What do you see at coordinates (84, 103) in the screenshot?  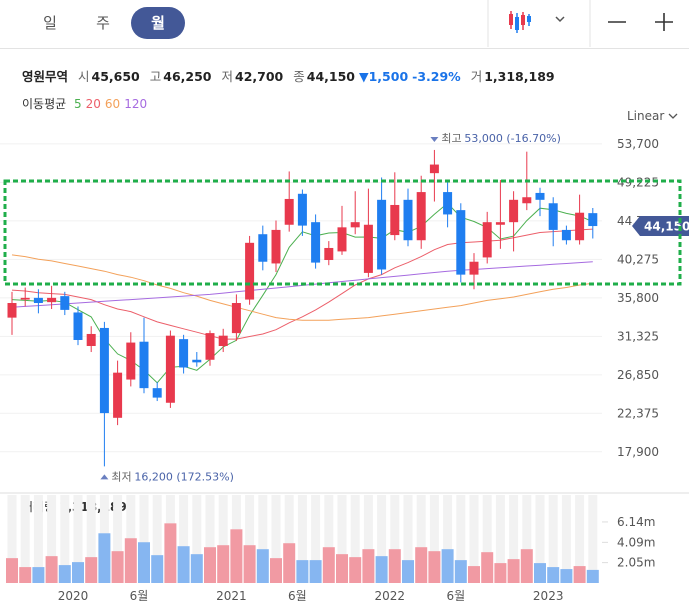 I see `ma-legend: 이동평균 5 20 60 120` at bounding box center [84, 103].